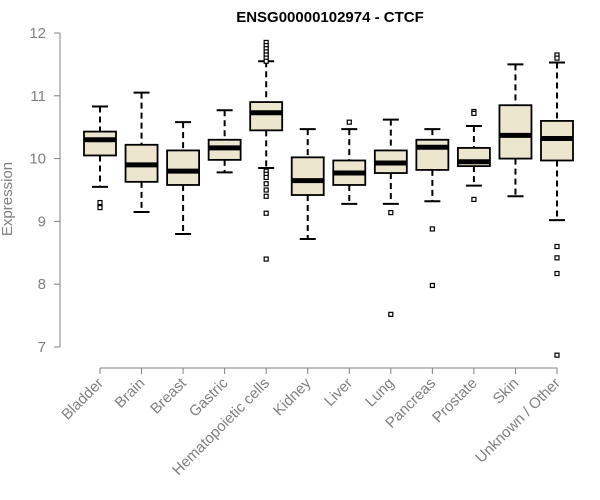  Describe the element at coordinates (506, 391) in the screenshot. I see `x-tick-label: Skin` at that location.